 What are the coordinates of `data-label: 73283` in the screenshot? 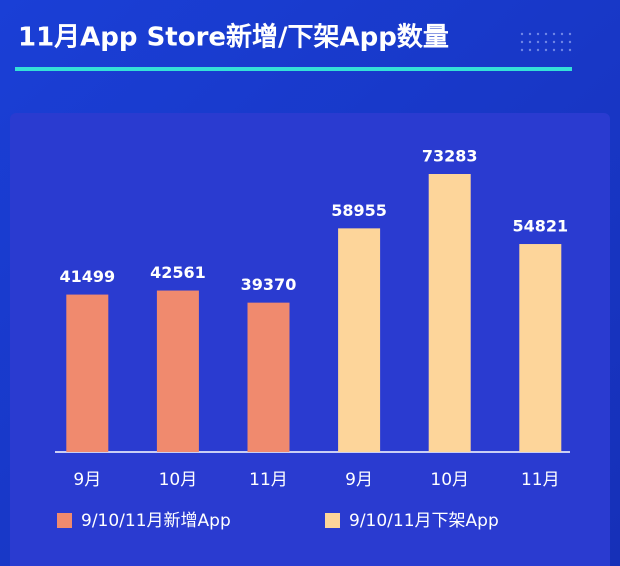 It's located at (450, 156).